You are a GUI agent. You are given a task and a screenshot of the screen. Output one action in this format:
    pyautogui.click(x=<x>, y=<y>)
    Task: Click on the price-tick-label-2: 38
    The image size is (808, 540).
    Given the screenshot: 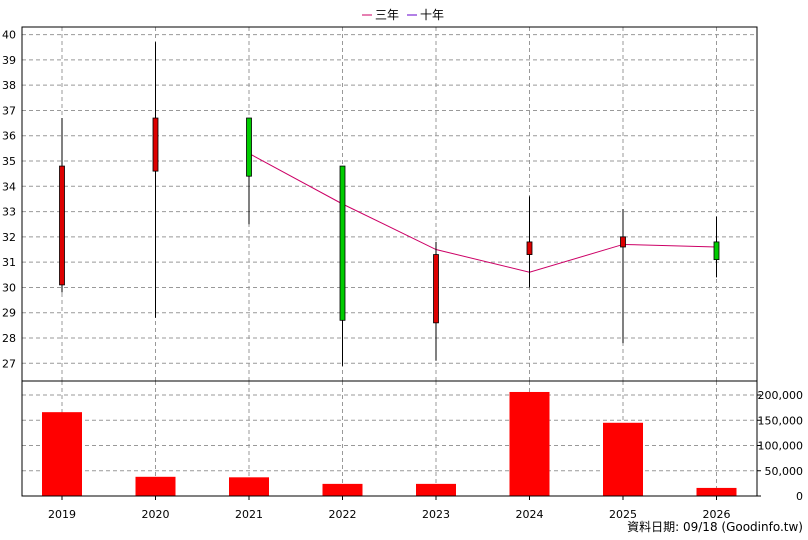 What is the action you would take?
    pyautogui.click(x=9, y=85)
    